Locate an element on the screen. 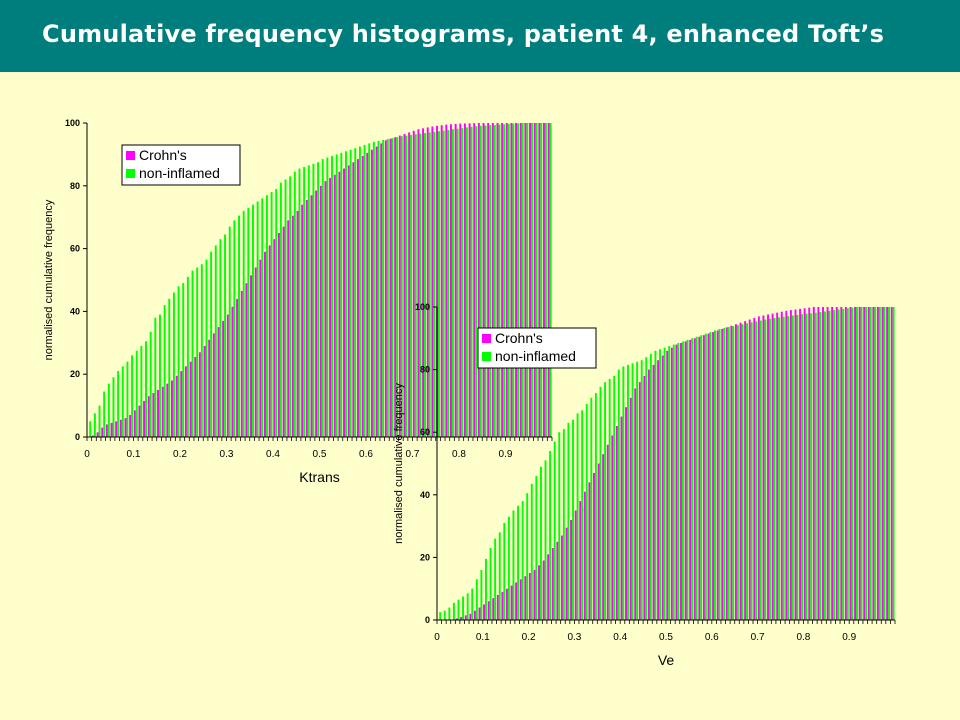  y-tick-label: 100 is located at coordinates (72, 123).